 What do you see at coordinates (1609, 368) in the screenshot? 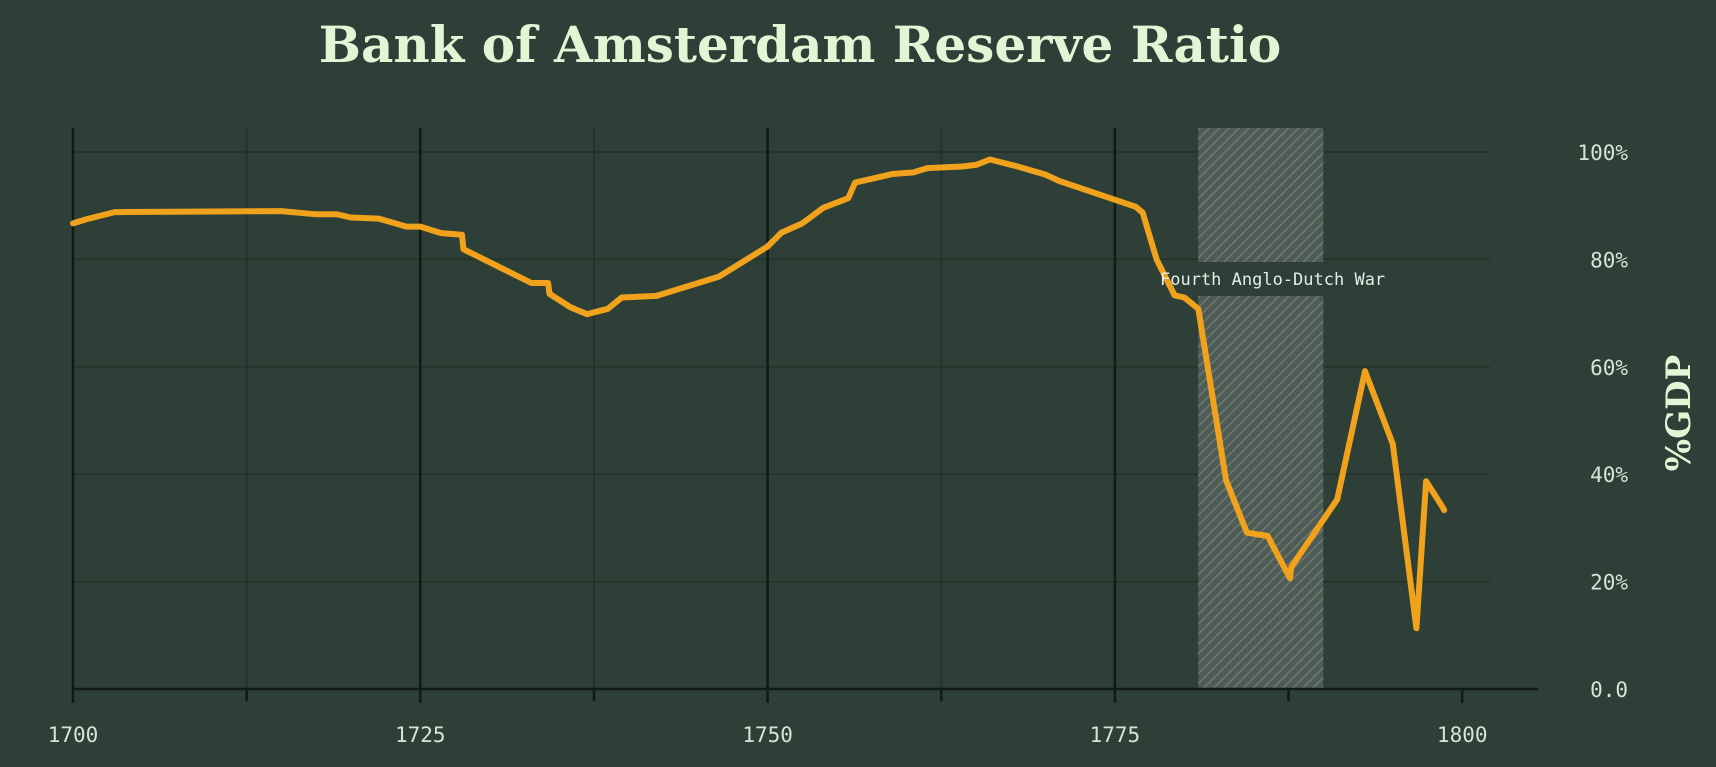
I see `y-tick-label: 60%` at bounding box center [1609, 368].